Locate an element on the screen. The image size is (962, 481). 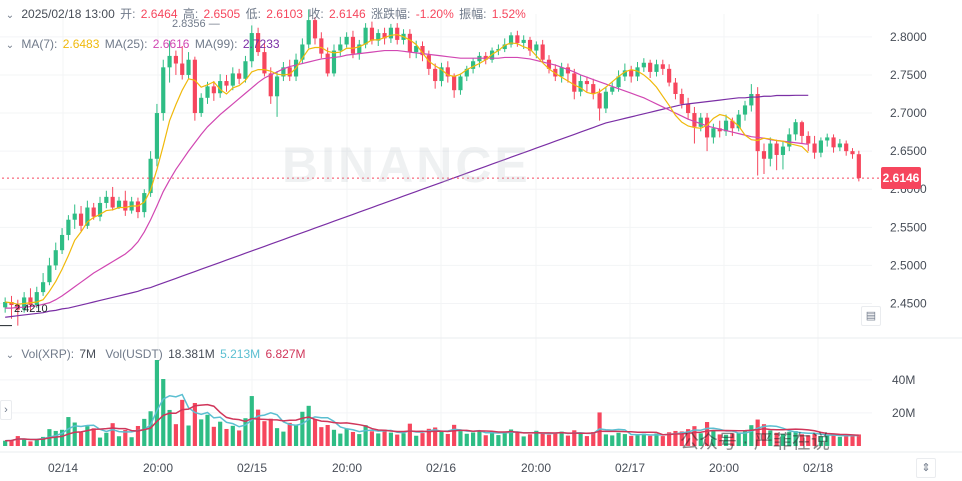
settings-icon: ▤ is located at coordinates (871, 316).